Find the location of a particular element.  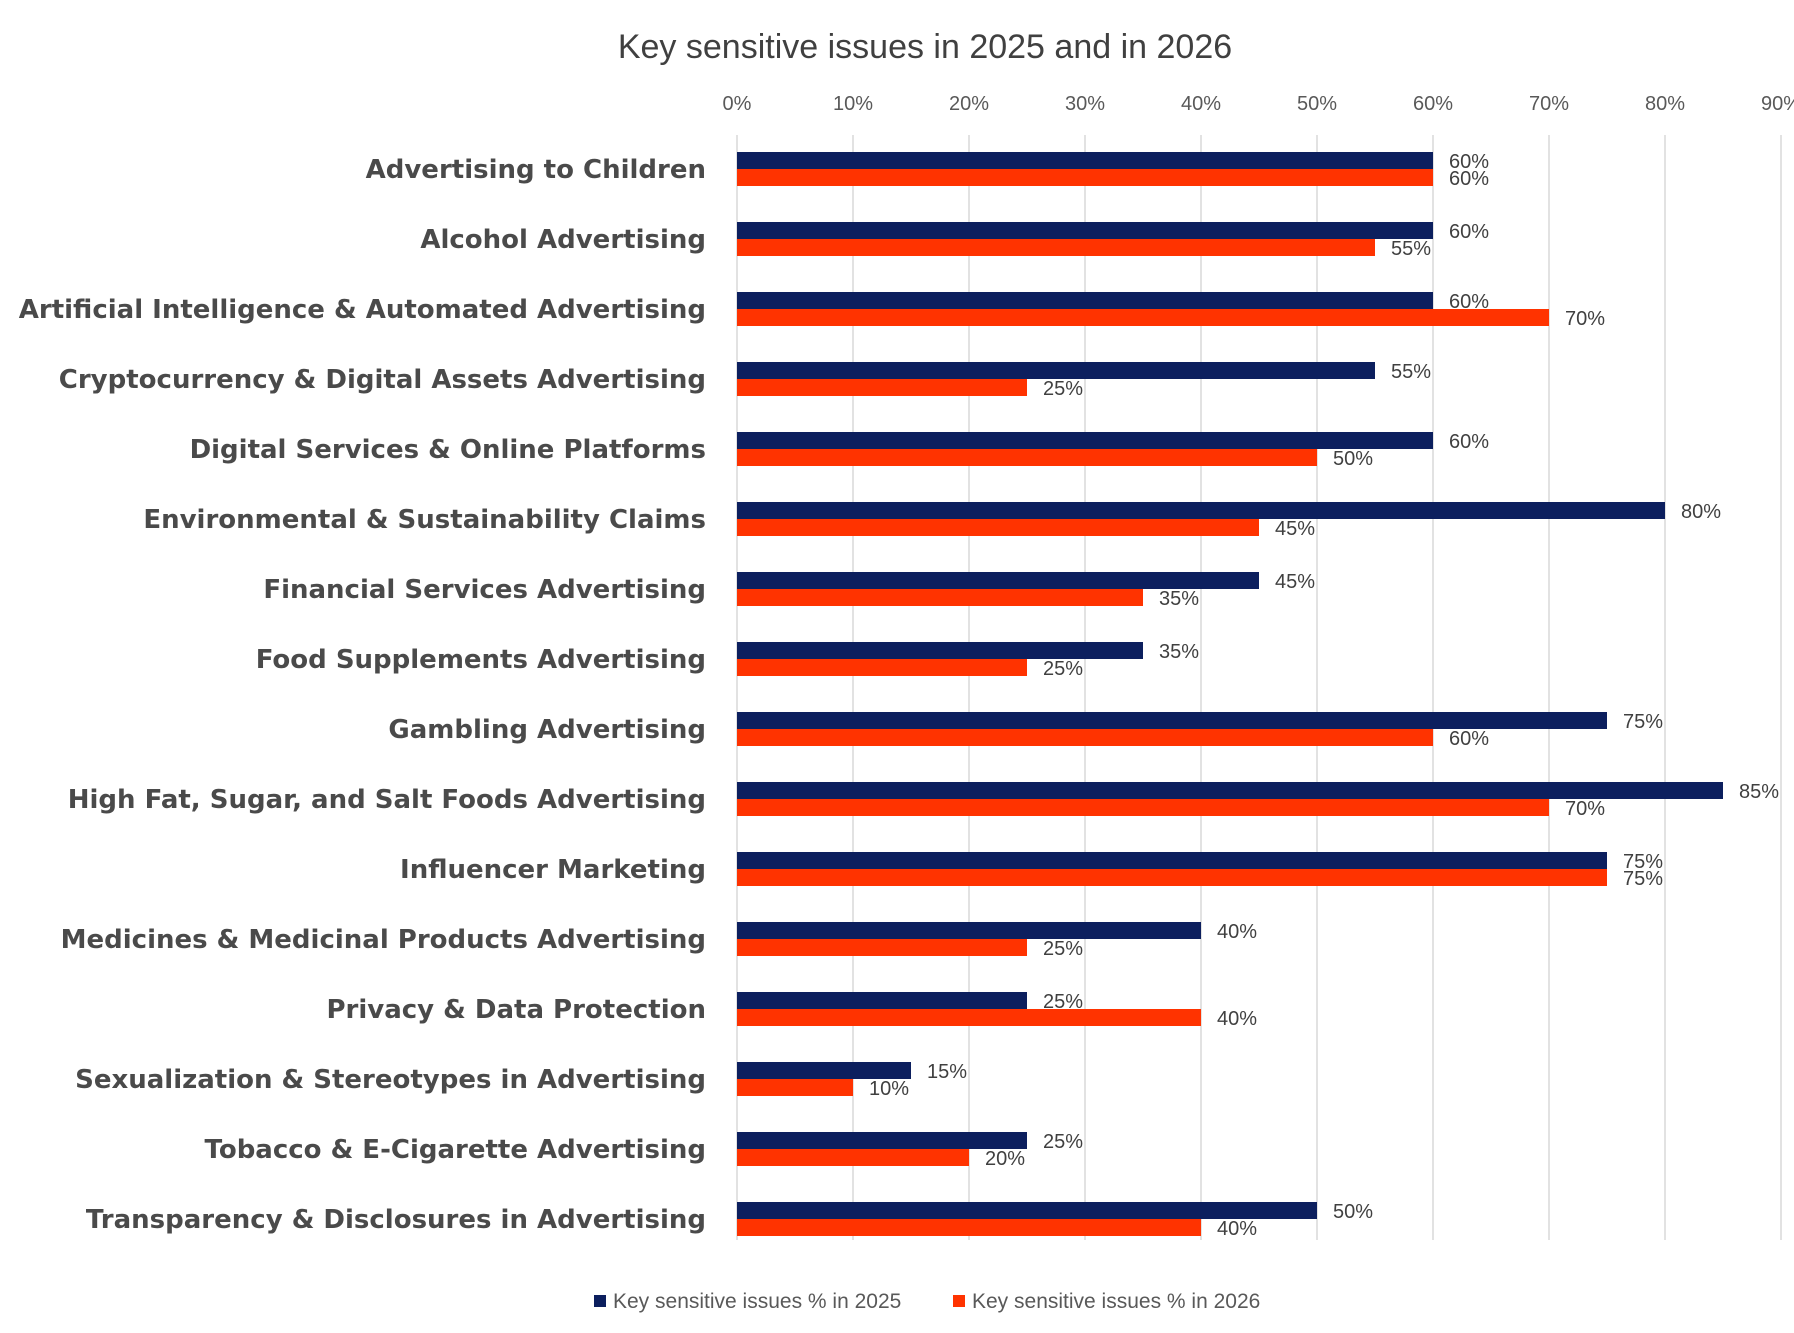

data-label: 85% is located at coordinates (1759, 792).